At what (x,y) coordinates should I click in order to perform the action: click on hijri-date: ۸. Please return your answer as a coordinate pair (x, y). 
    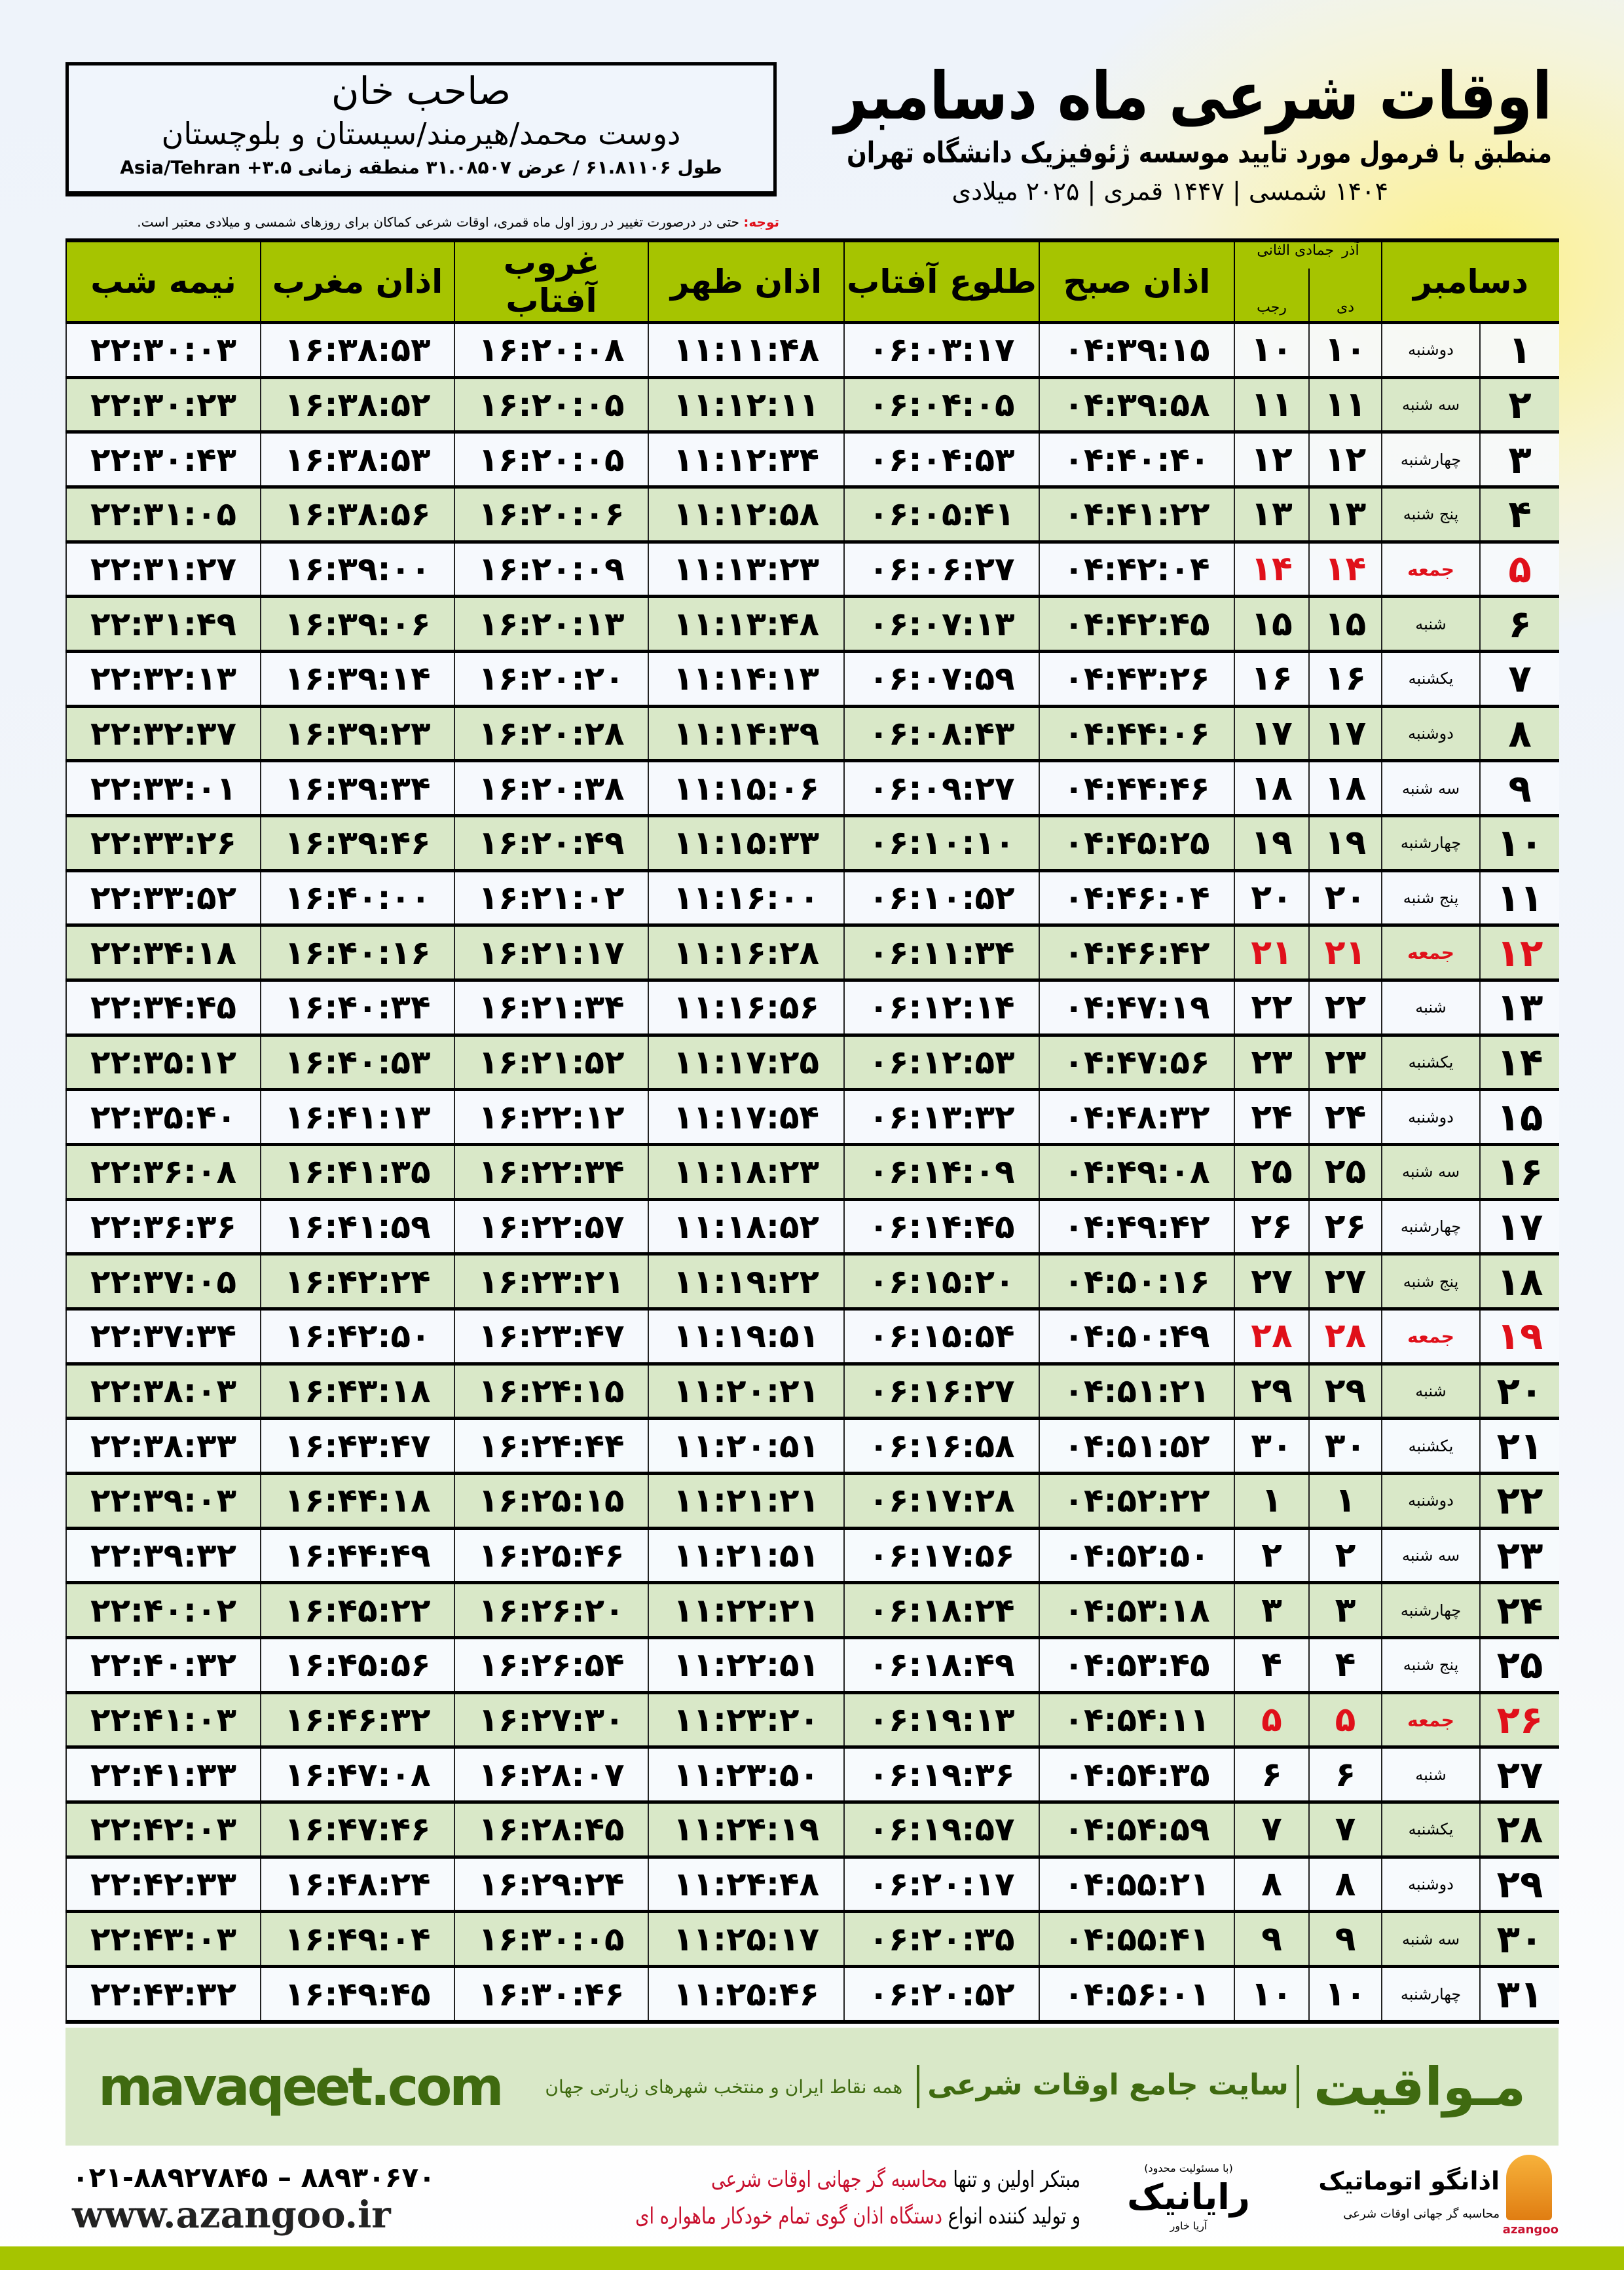
    Looking at the image, I should click on (1271, 1883).